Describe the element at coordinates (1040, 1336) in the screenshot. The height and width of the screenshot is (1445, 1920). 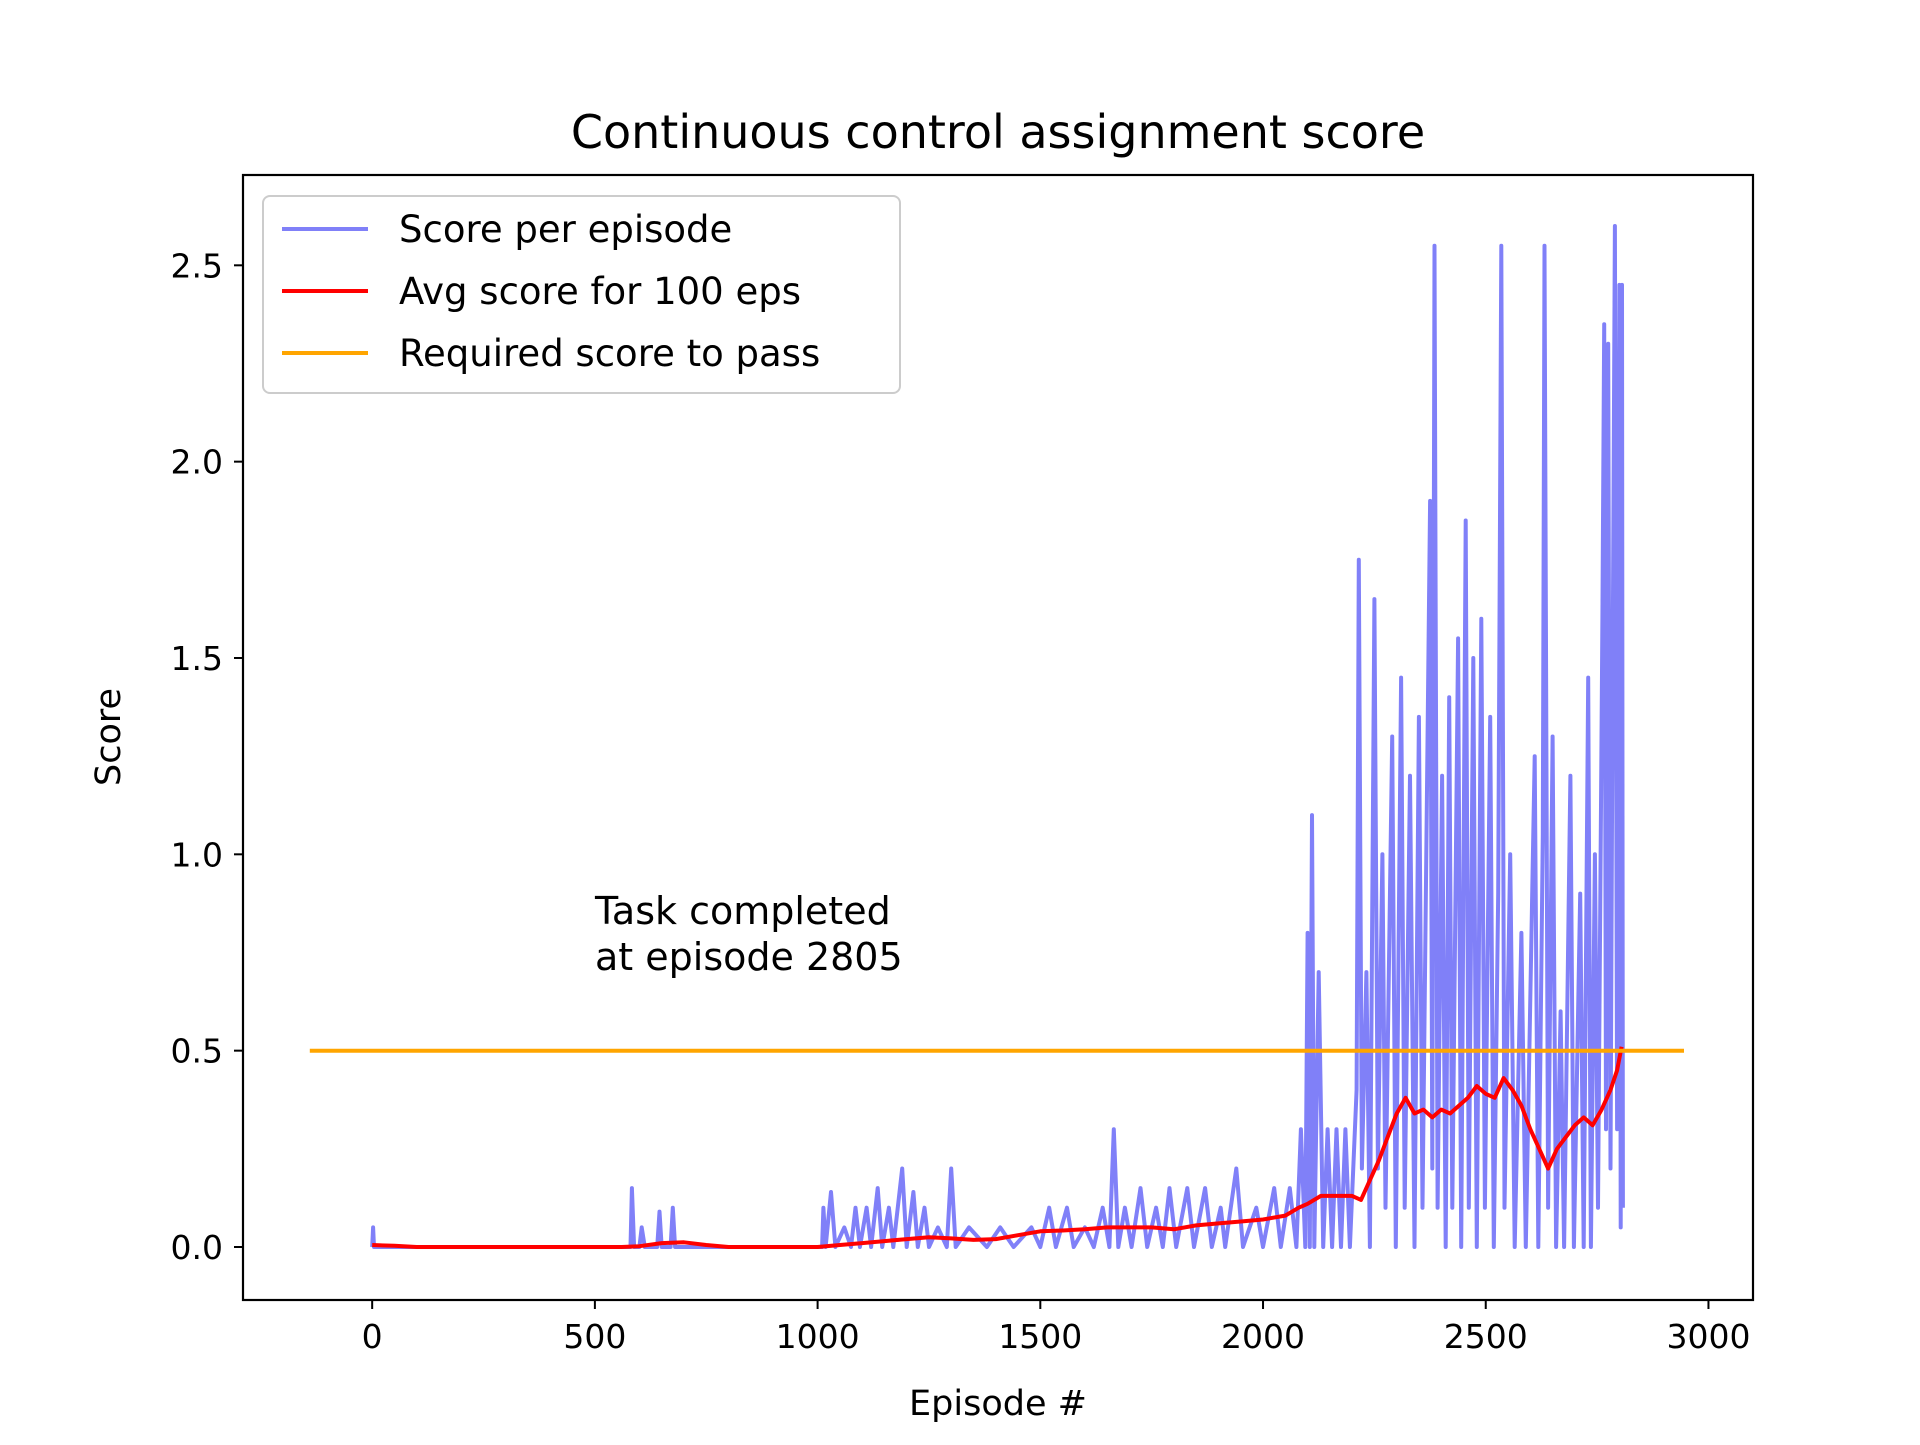
I see `x-tick-label: 1500` at that location.